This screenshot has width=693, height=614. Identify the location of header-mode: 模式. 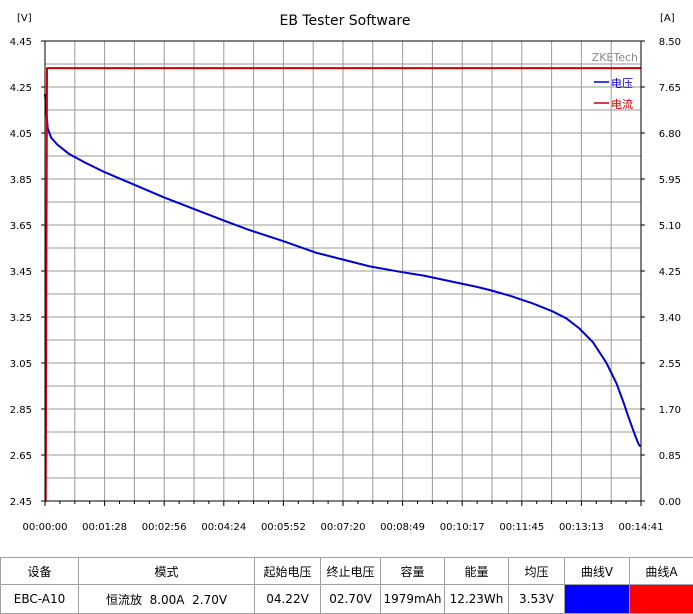
(166, 571).